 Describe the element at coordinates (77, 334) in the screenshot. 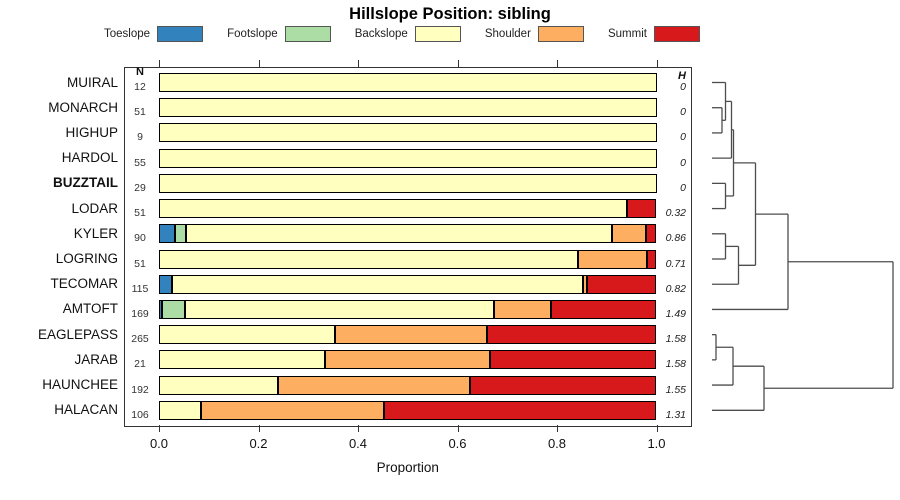

I see `series-label-eaglepass: EAGLEPASS` at that location.